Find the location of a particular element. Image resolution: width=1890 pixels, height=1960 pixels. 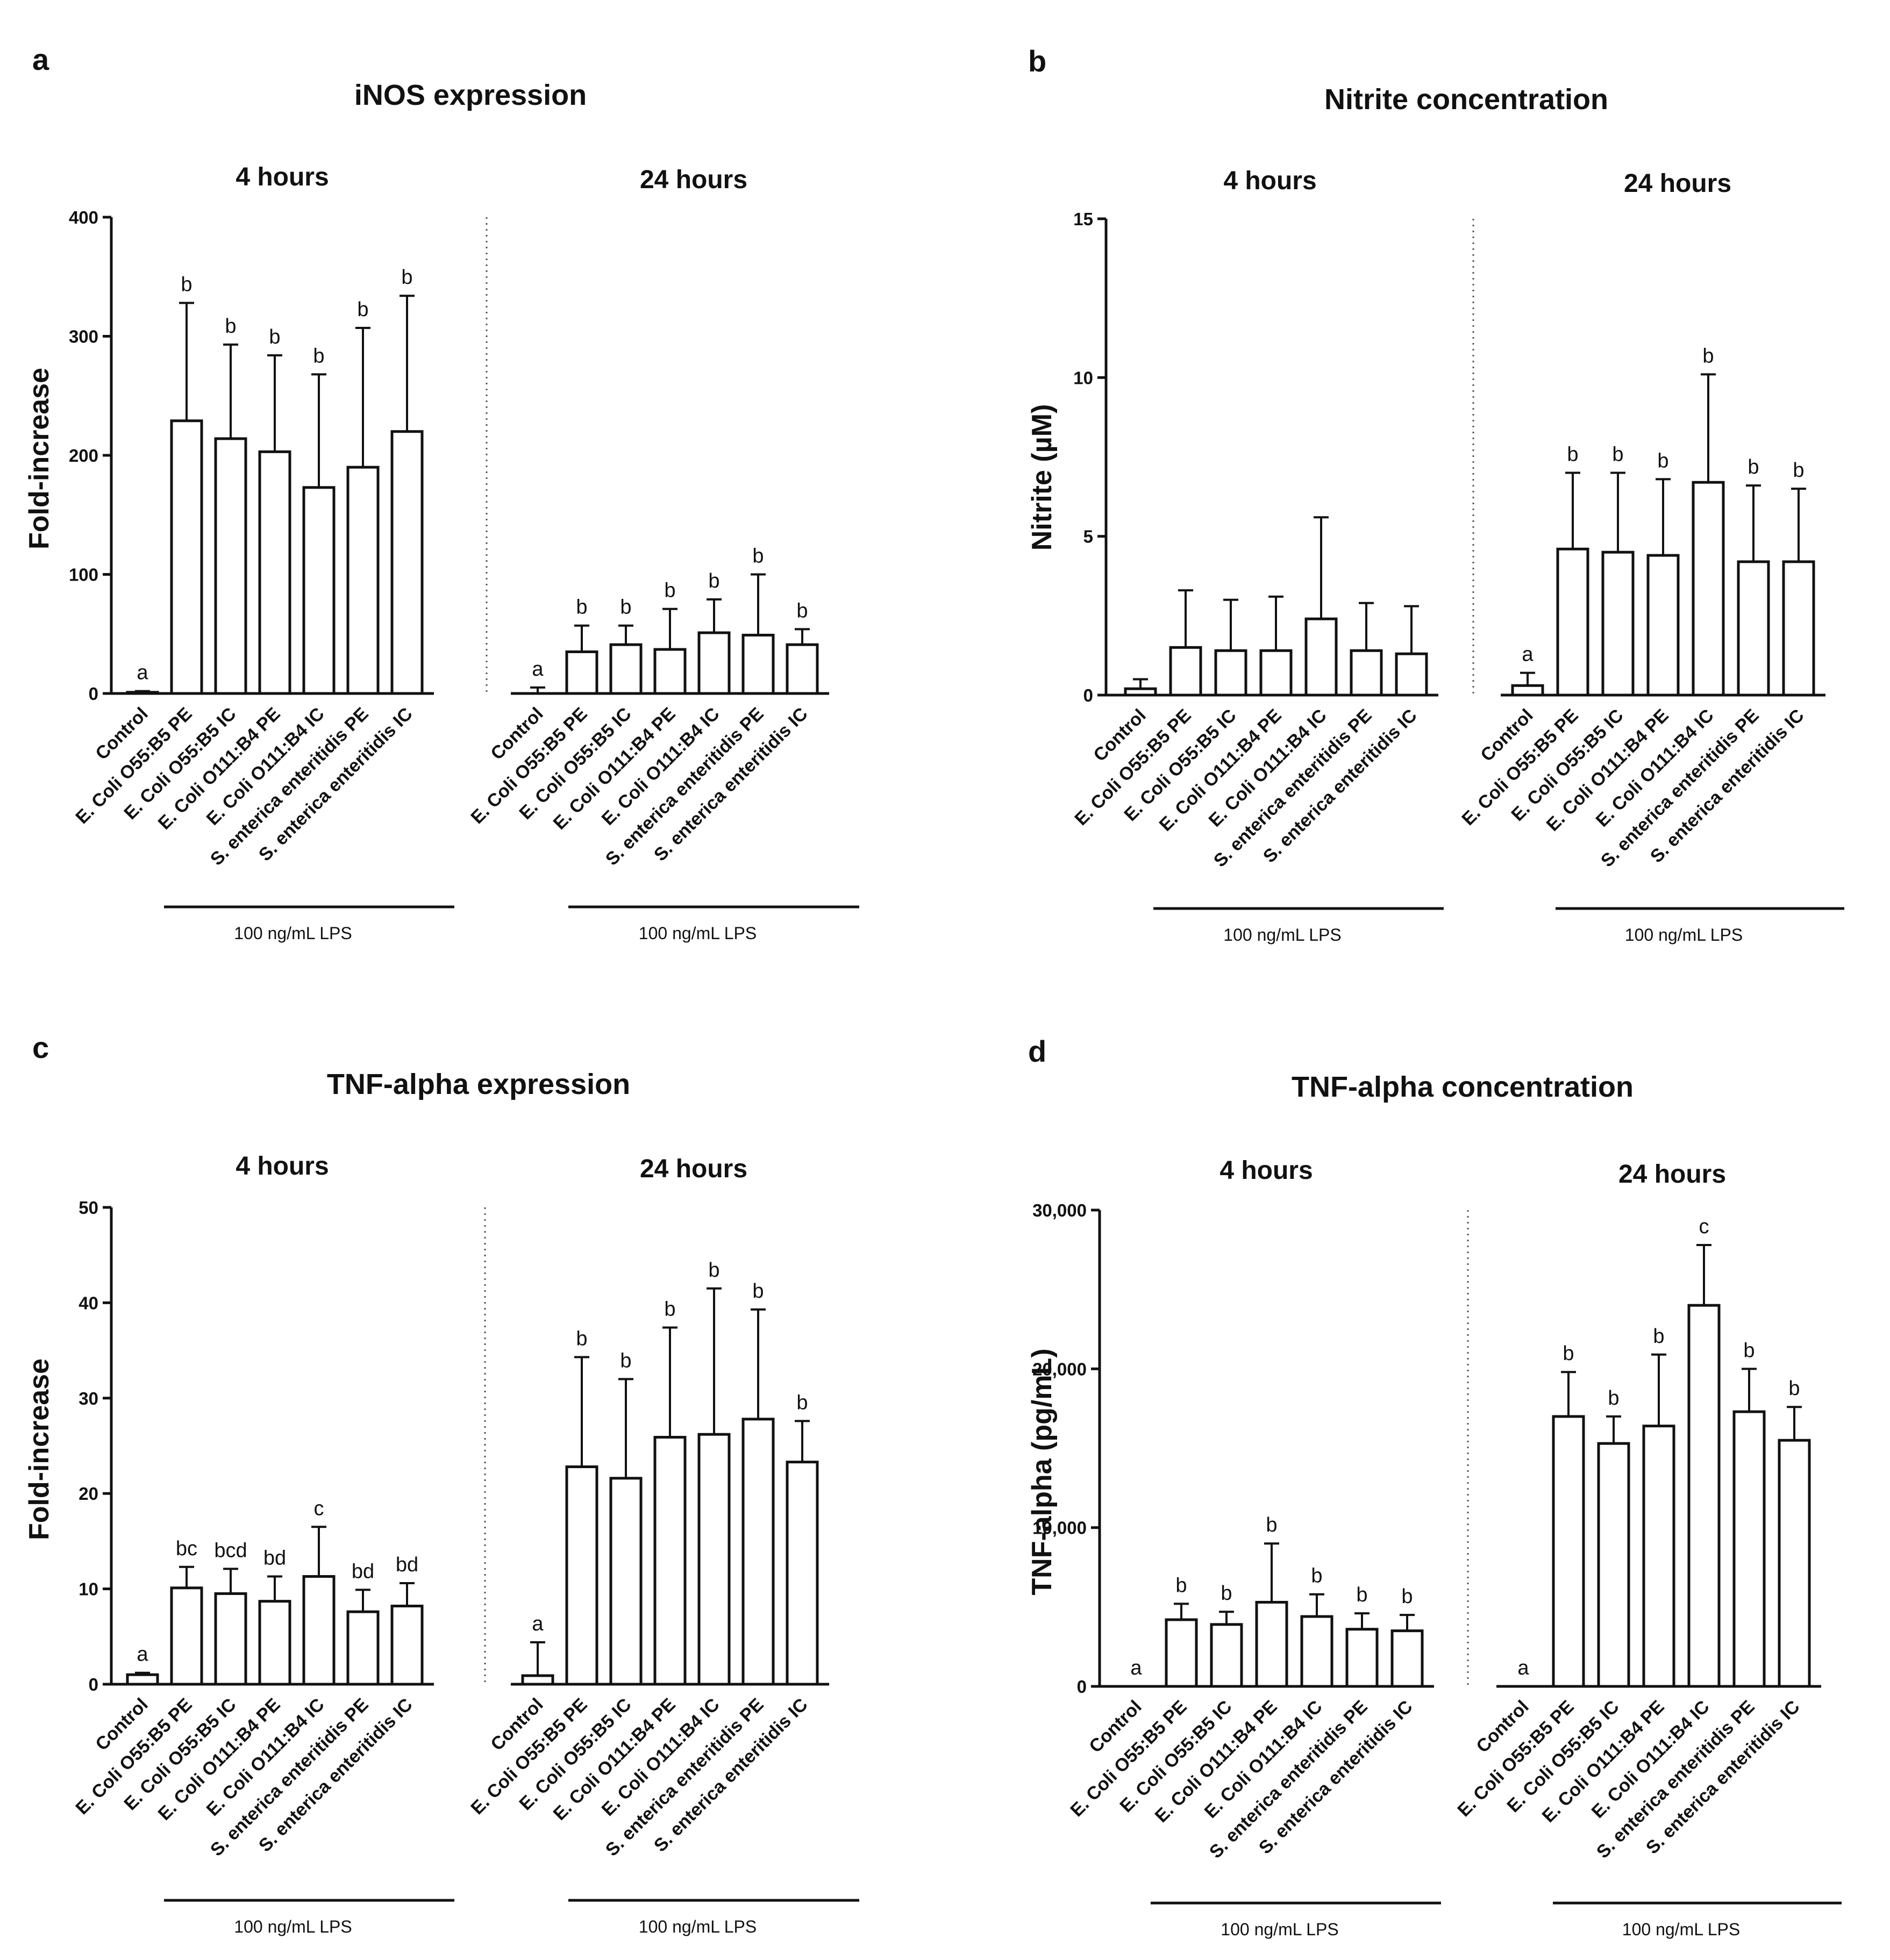

y-tick-label: 400 is located at coordinates (84, 217).